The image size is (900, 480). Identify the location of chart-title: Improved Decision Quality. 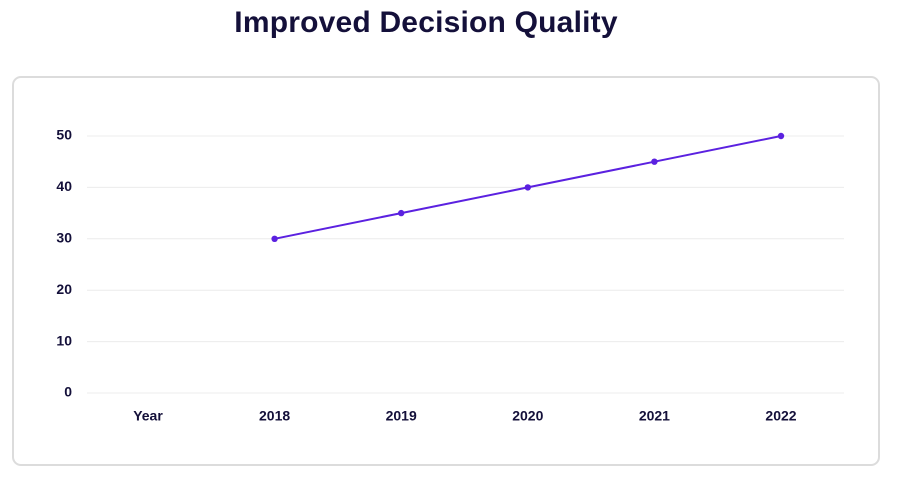
(426, 22).